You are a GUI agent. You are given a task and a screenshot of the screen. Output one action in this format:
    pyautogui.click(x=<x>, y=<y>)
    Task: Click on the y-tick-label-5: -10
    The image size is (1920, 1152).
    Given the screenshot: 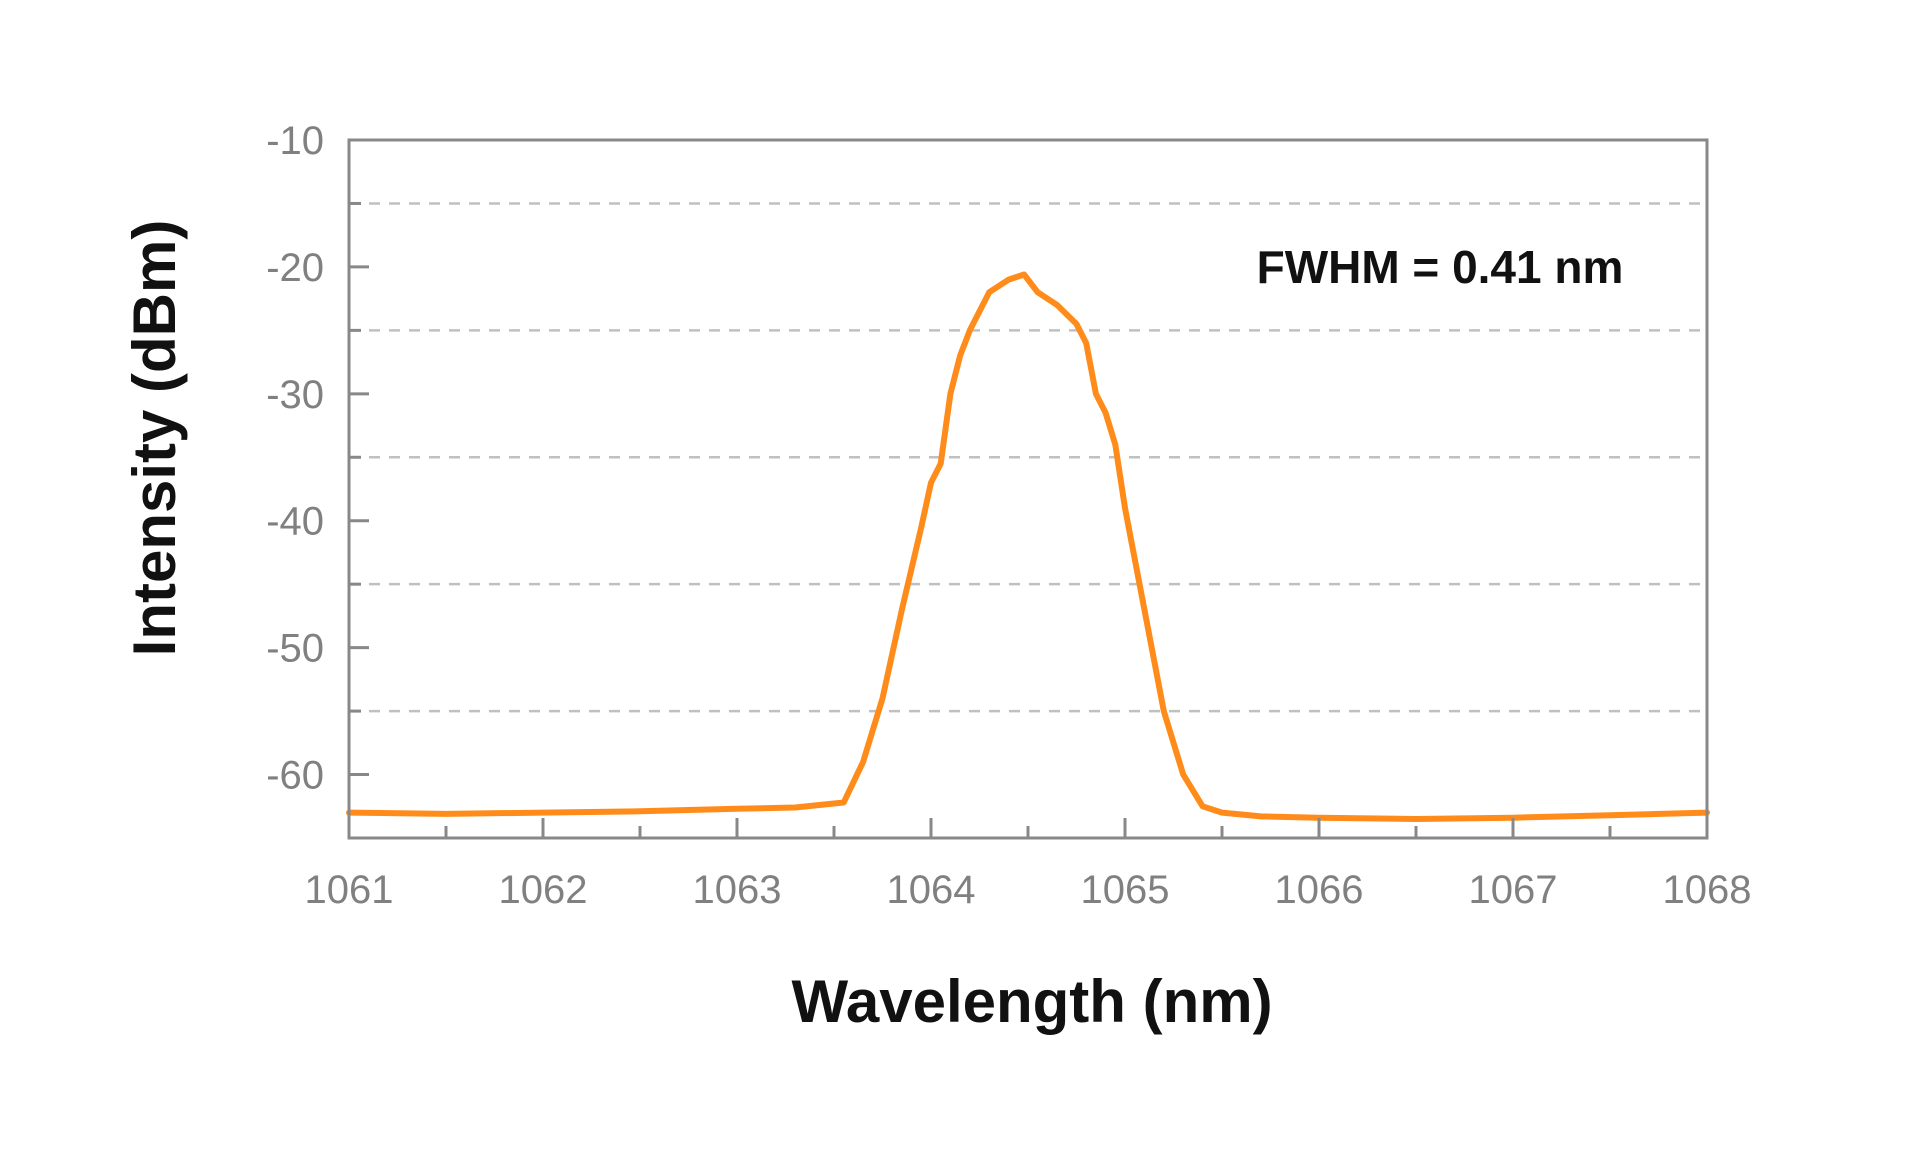 What is the action you would take?
    pyautogui.click(x=295, y=141)
    